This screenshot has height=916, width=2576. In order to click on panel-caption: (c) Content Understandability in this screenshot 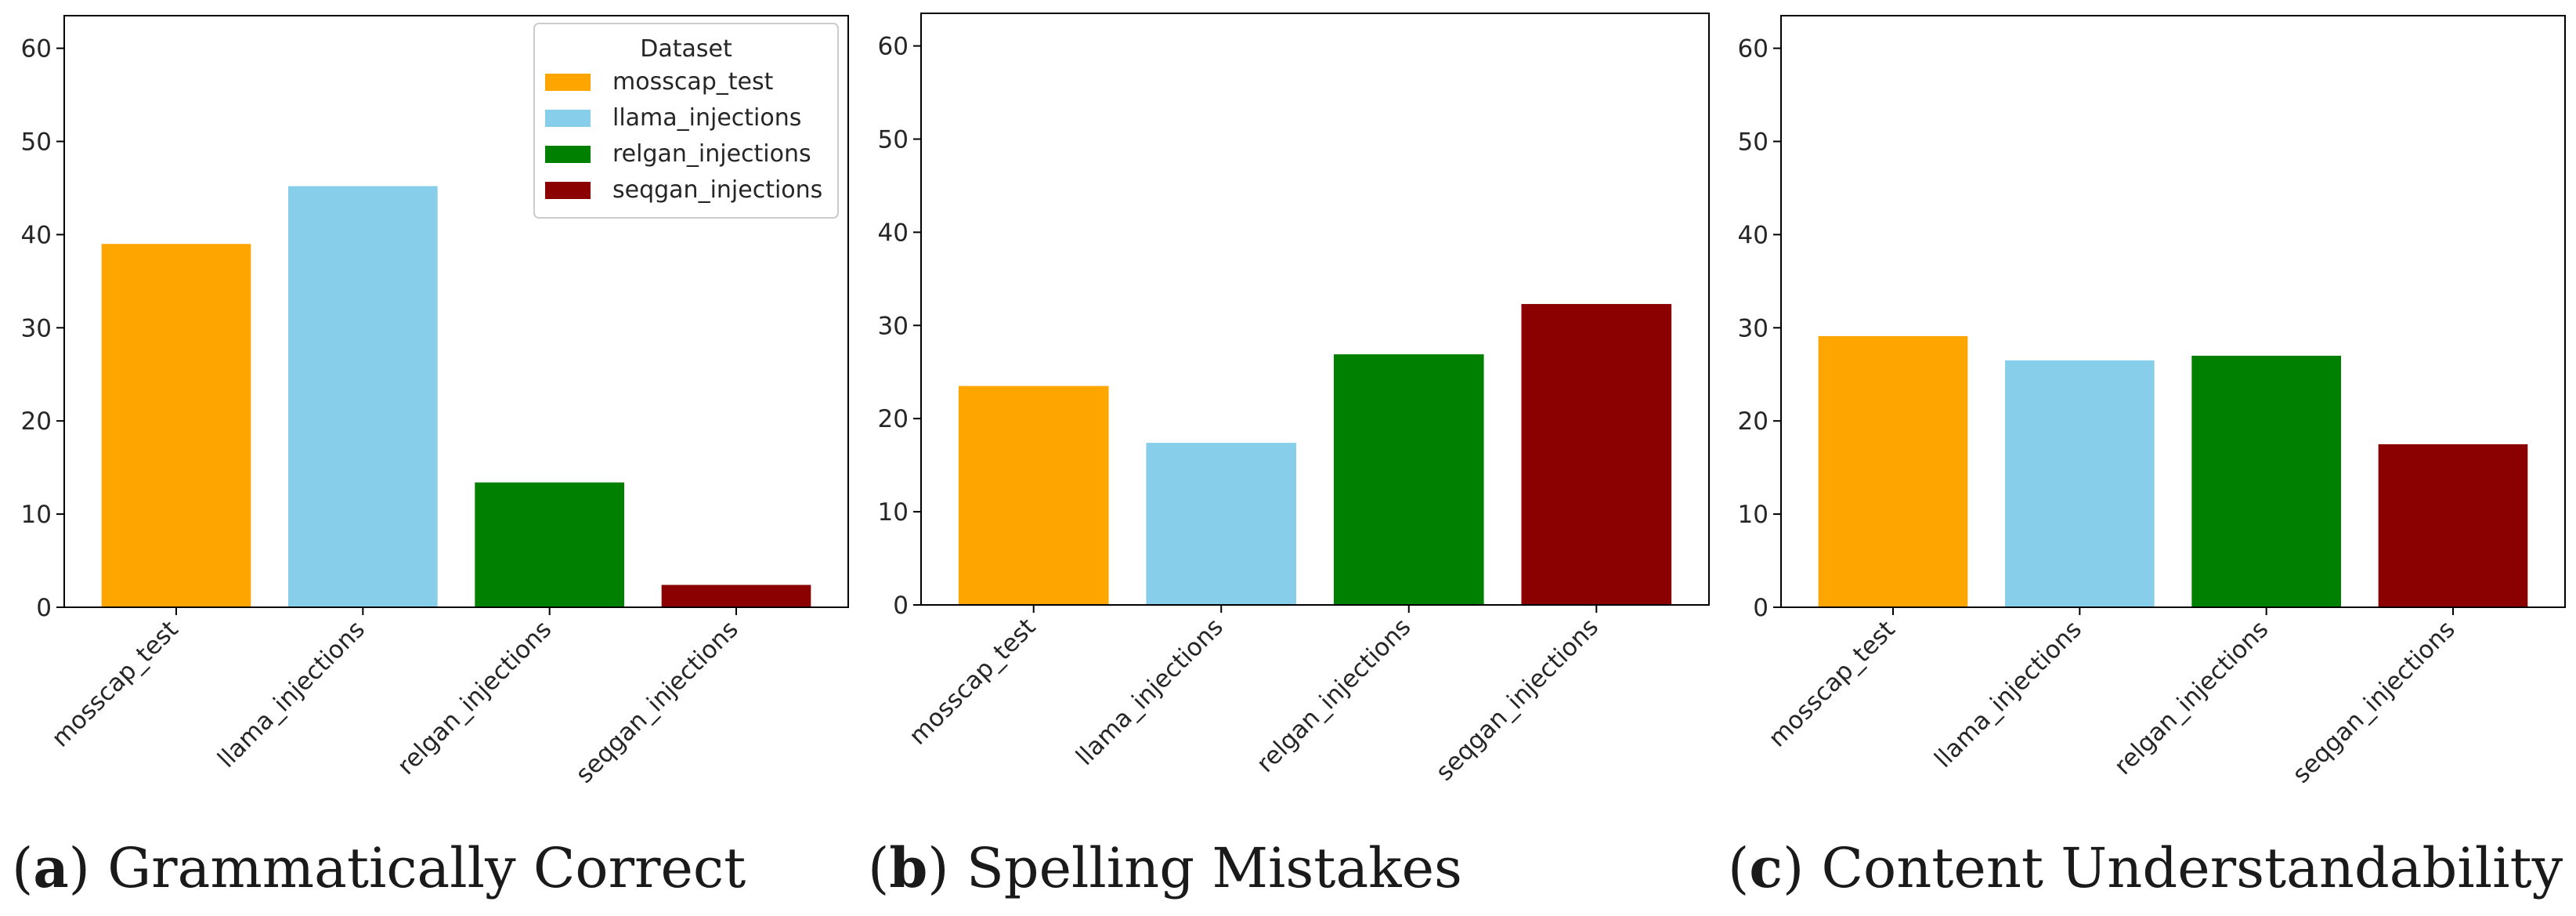, I will do `click(2145, 868)`.